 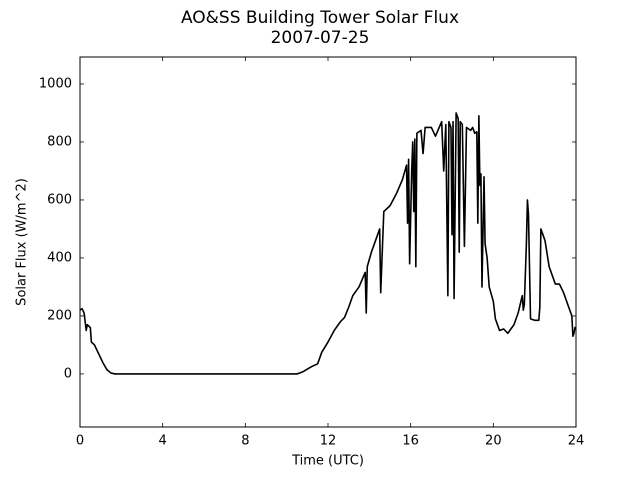 I want to click on x-tick-label: 20, so click(x=493, y=441).